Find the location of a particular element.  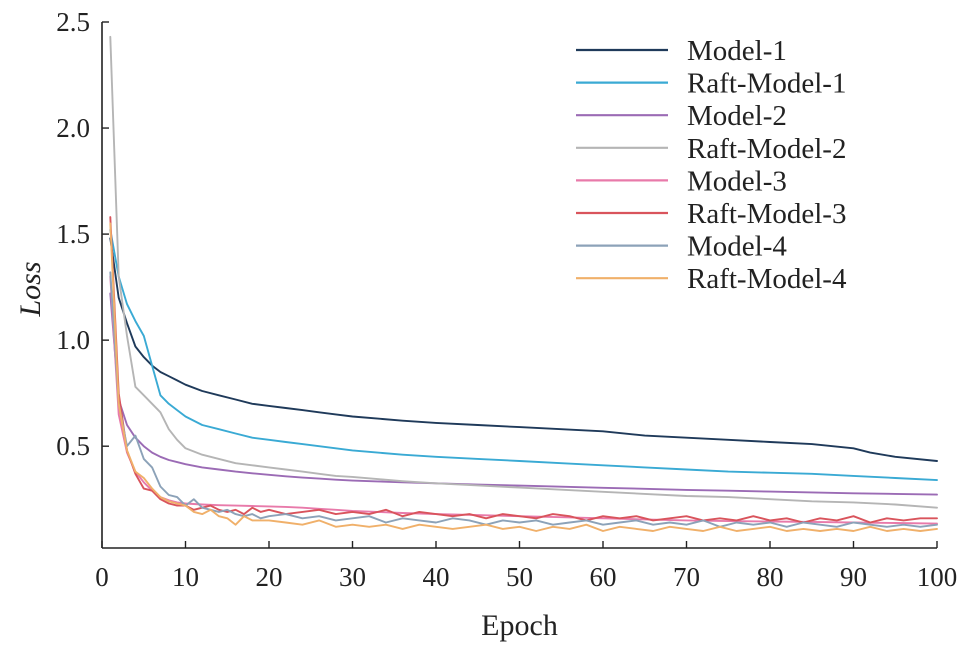

legend-label-model-3: Model-3 is located at coordinates (737, 181).